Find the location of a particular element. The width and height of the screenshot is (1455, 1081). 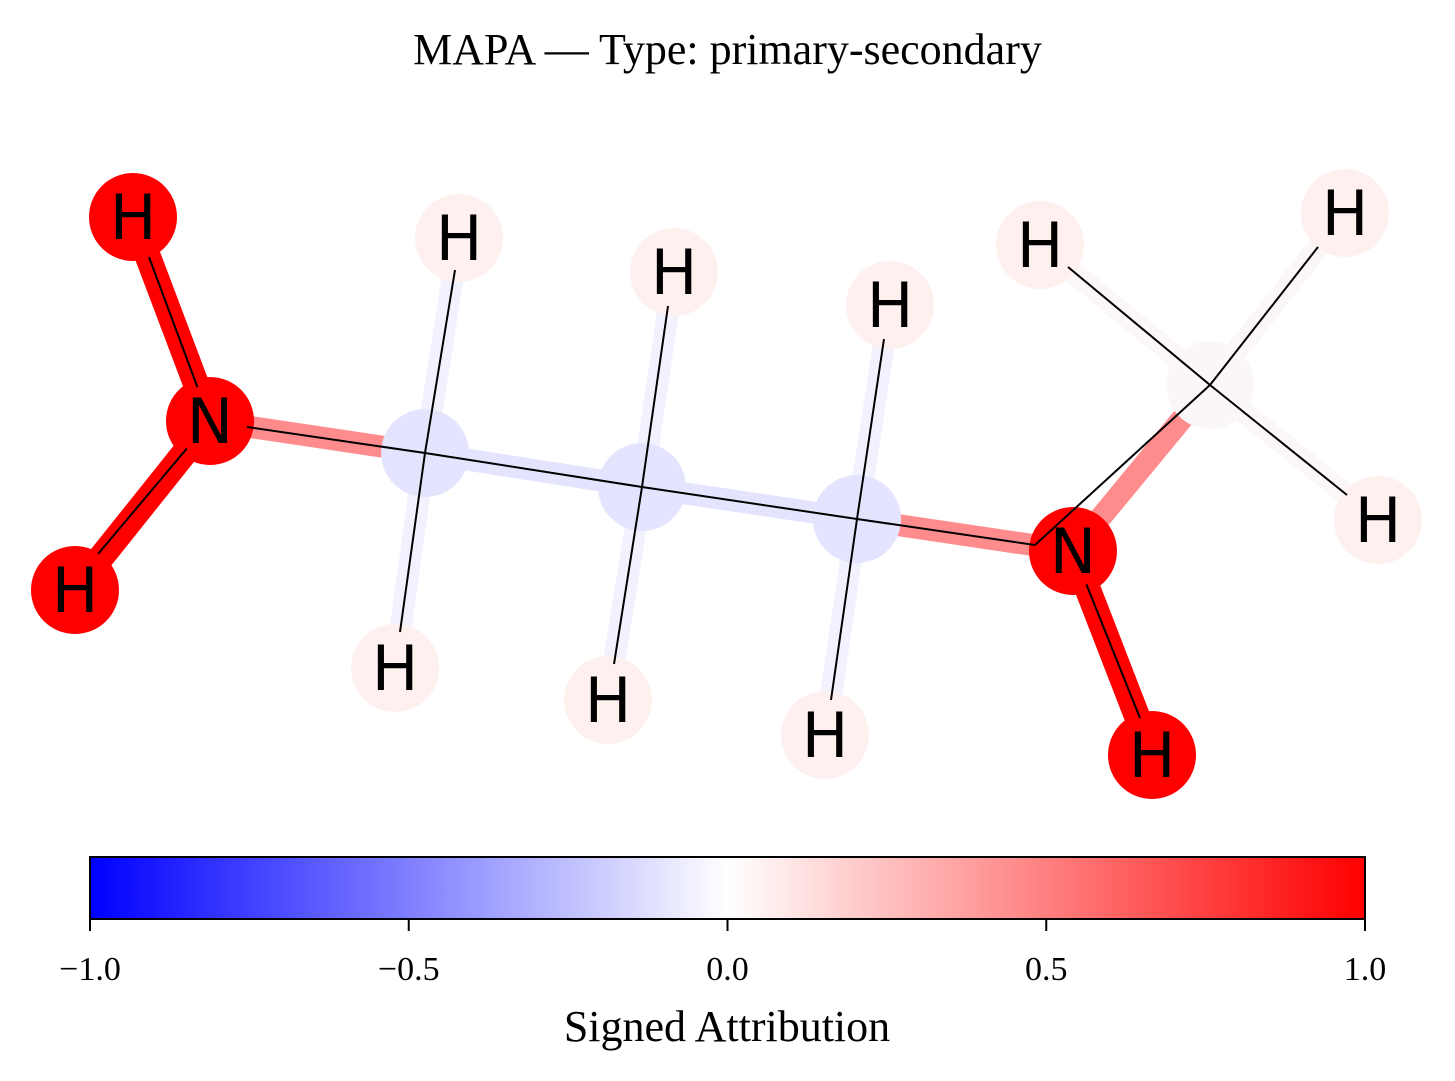

bond-line-c2-c3 is located at coordinates (749, 503).